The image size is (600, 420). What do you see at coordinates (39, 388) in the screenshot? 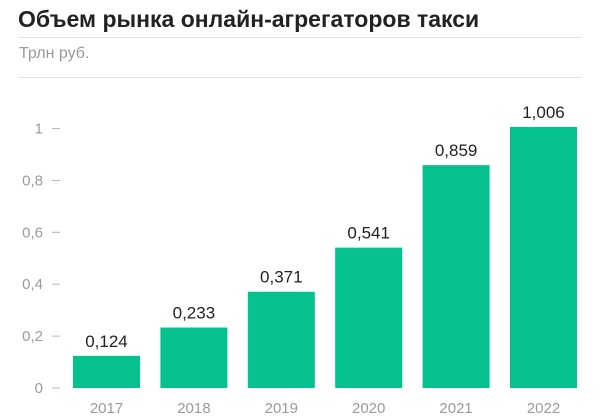
I see `y-tick-label: 0` at bounding box center [39, 388].